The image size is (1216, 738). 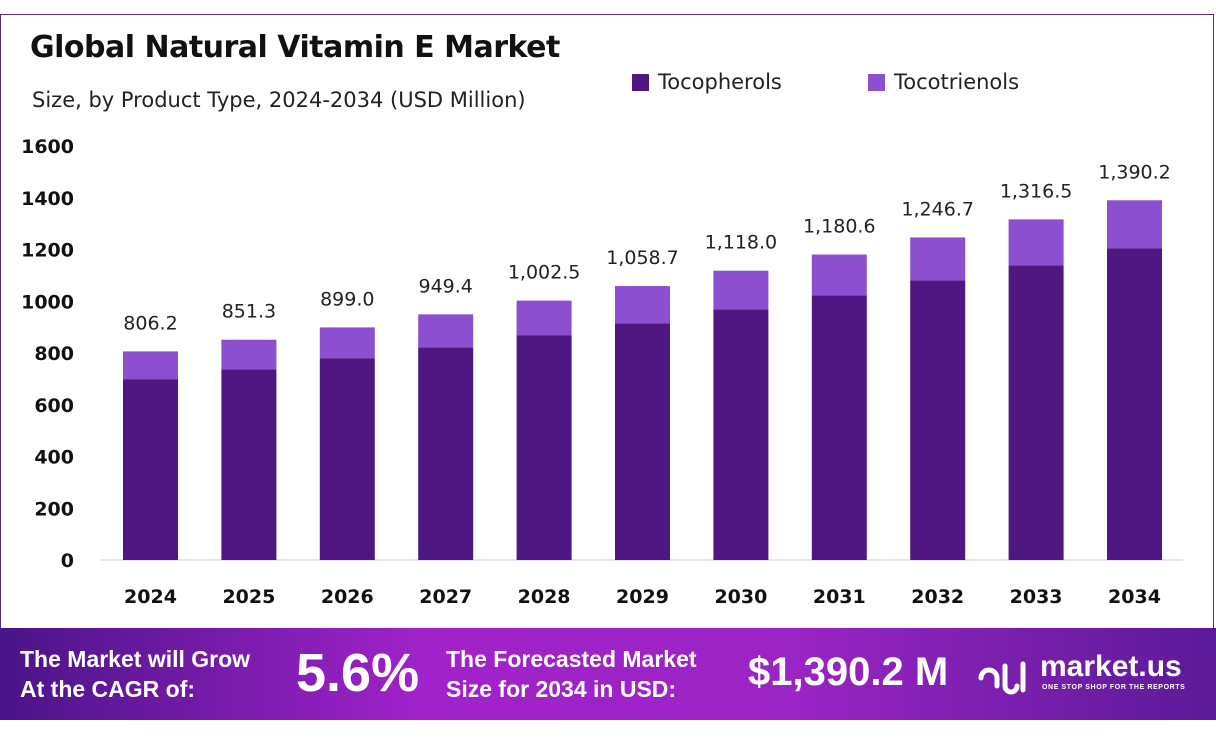 I want to click on bar-tocopherols-2024, so click(x=150, y=469).